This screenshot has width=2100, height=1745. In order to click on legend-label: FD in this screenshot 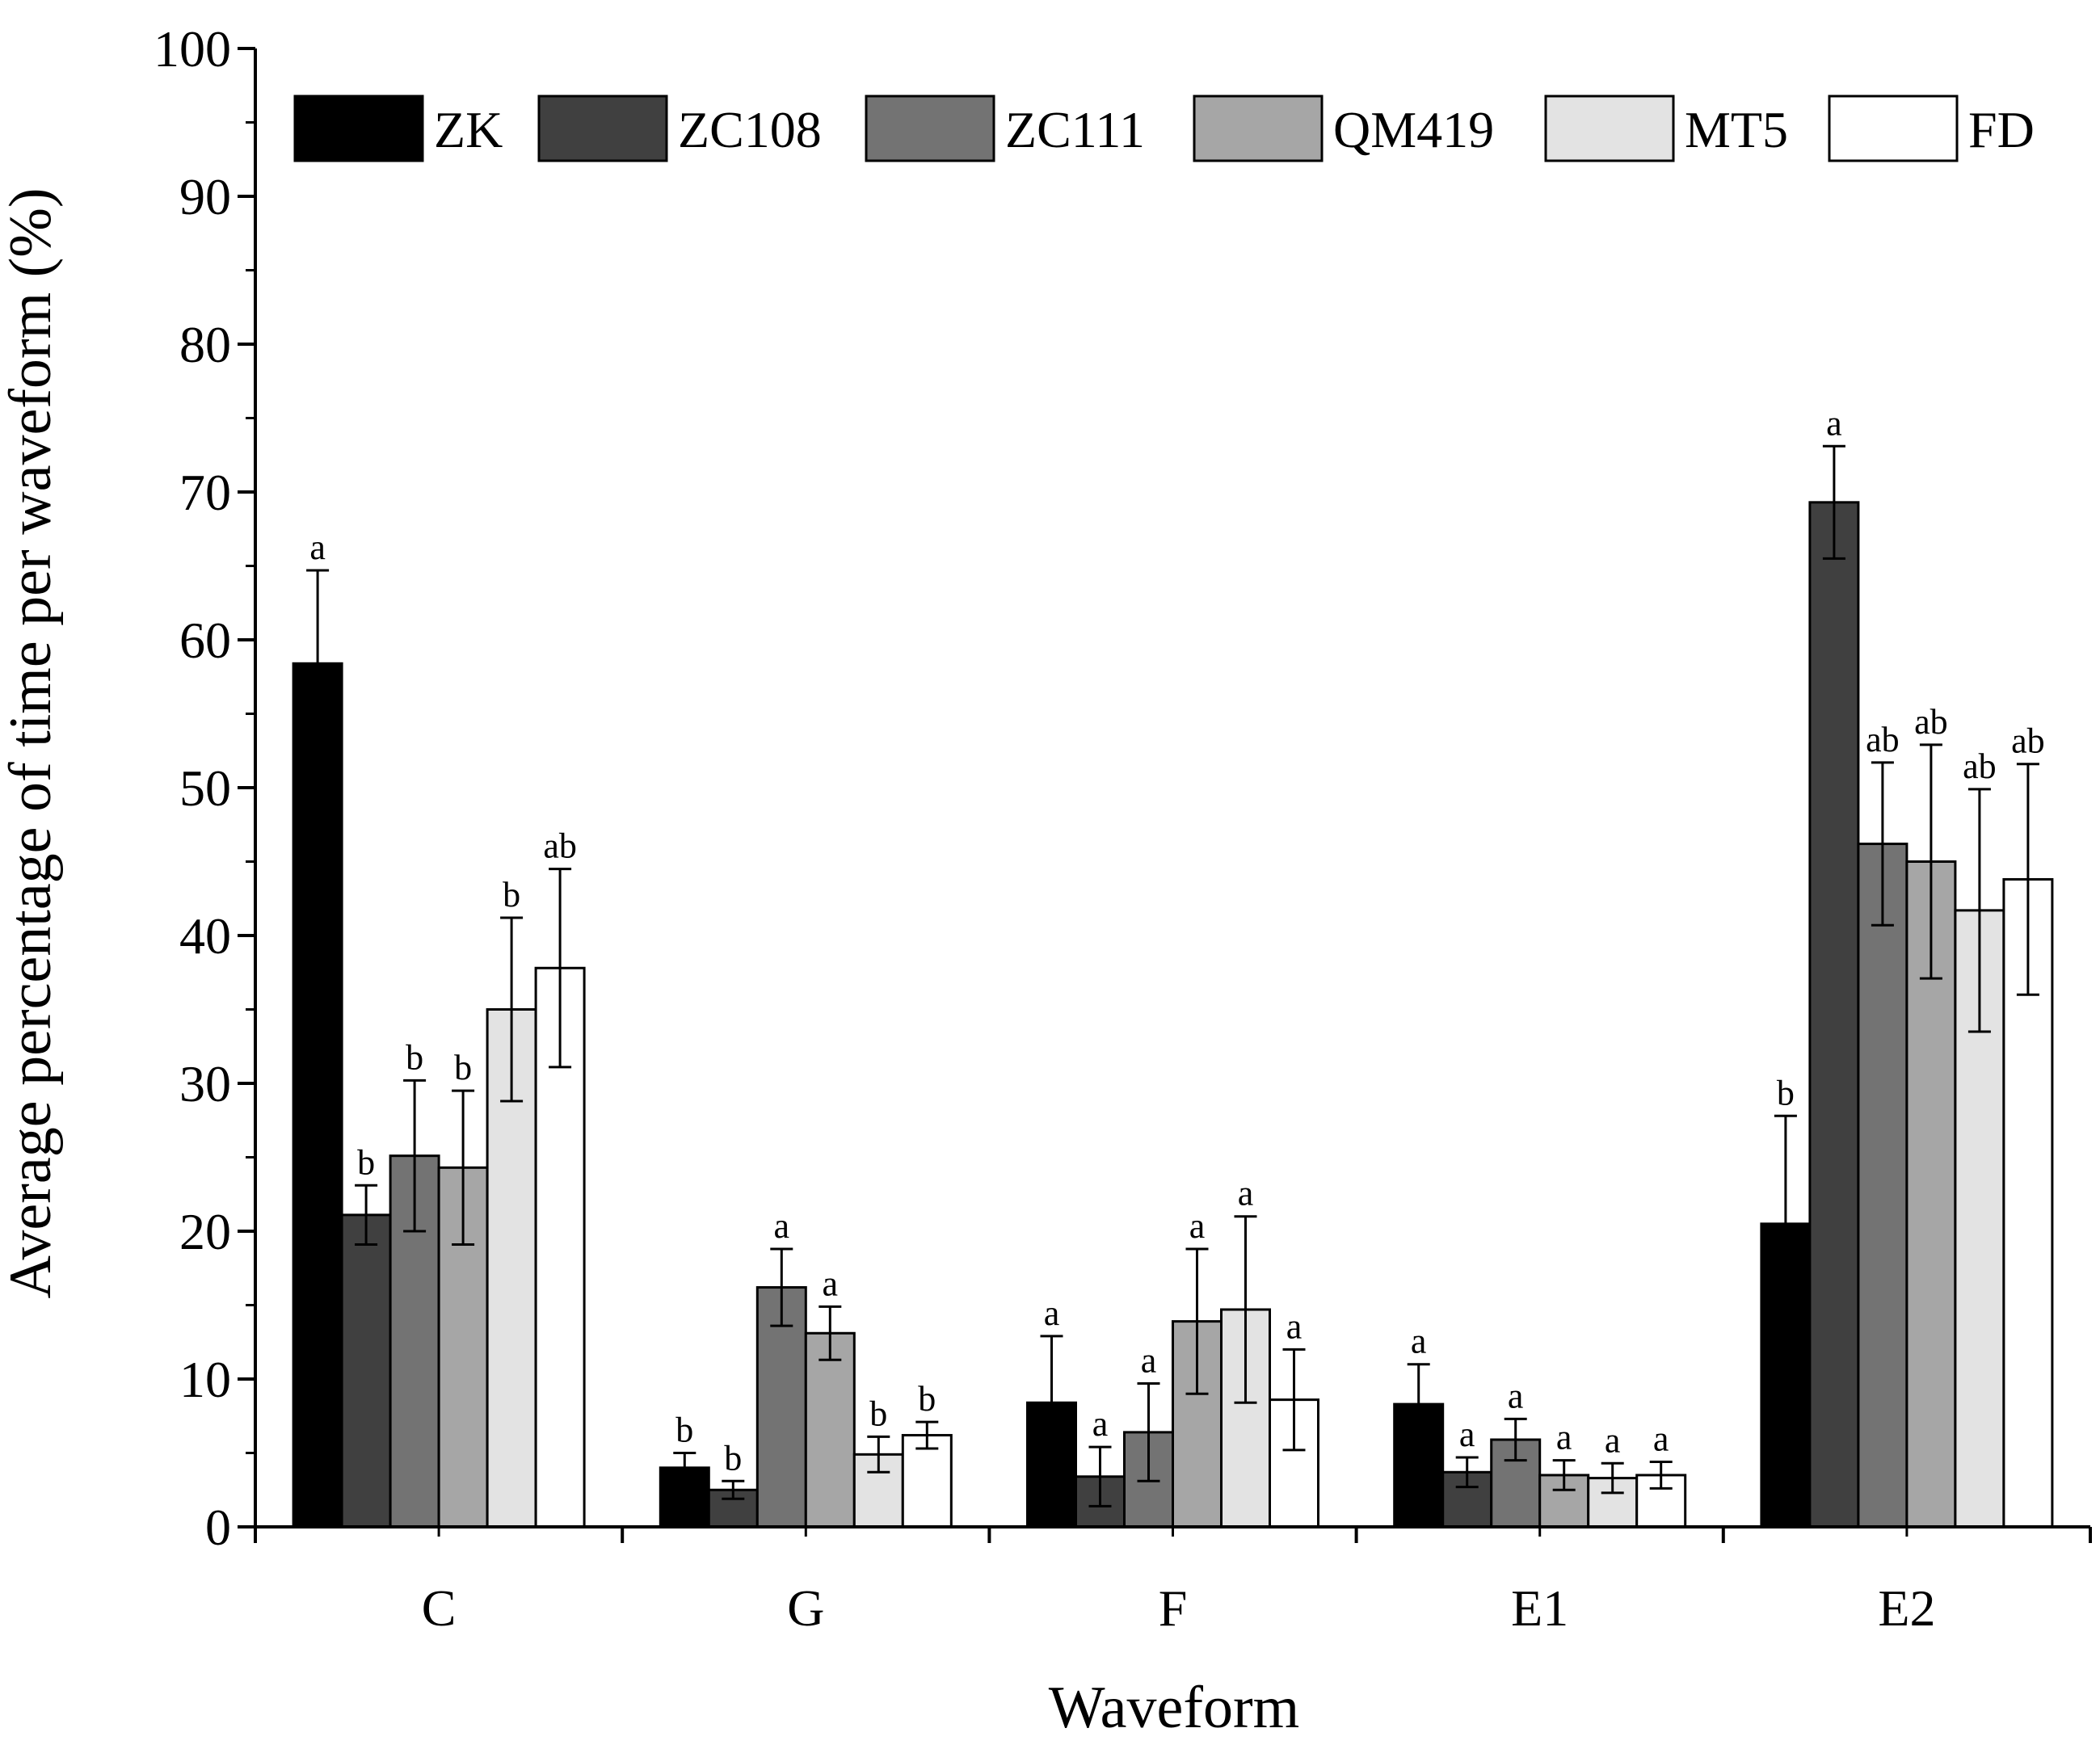, I will do `click(2001, 129)`.